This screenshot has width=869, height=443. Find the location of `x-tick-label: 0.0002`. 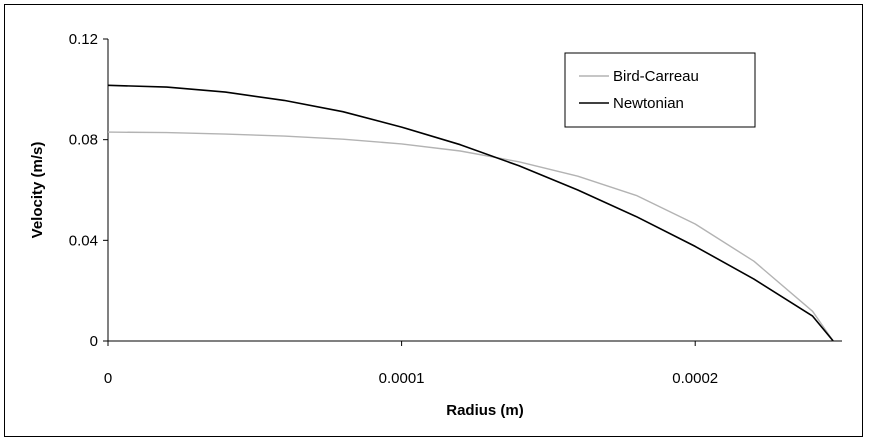

x-tick-label: 0.0002 is located at coordinates (695, 378).